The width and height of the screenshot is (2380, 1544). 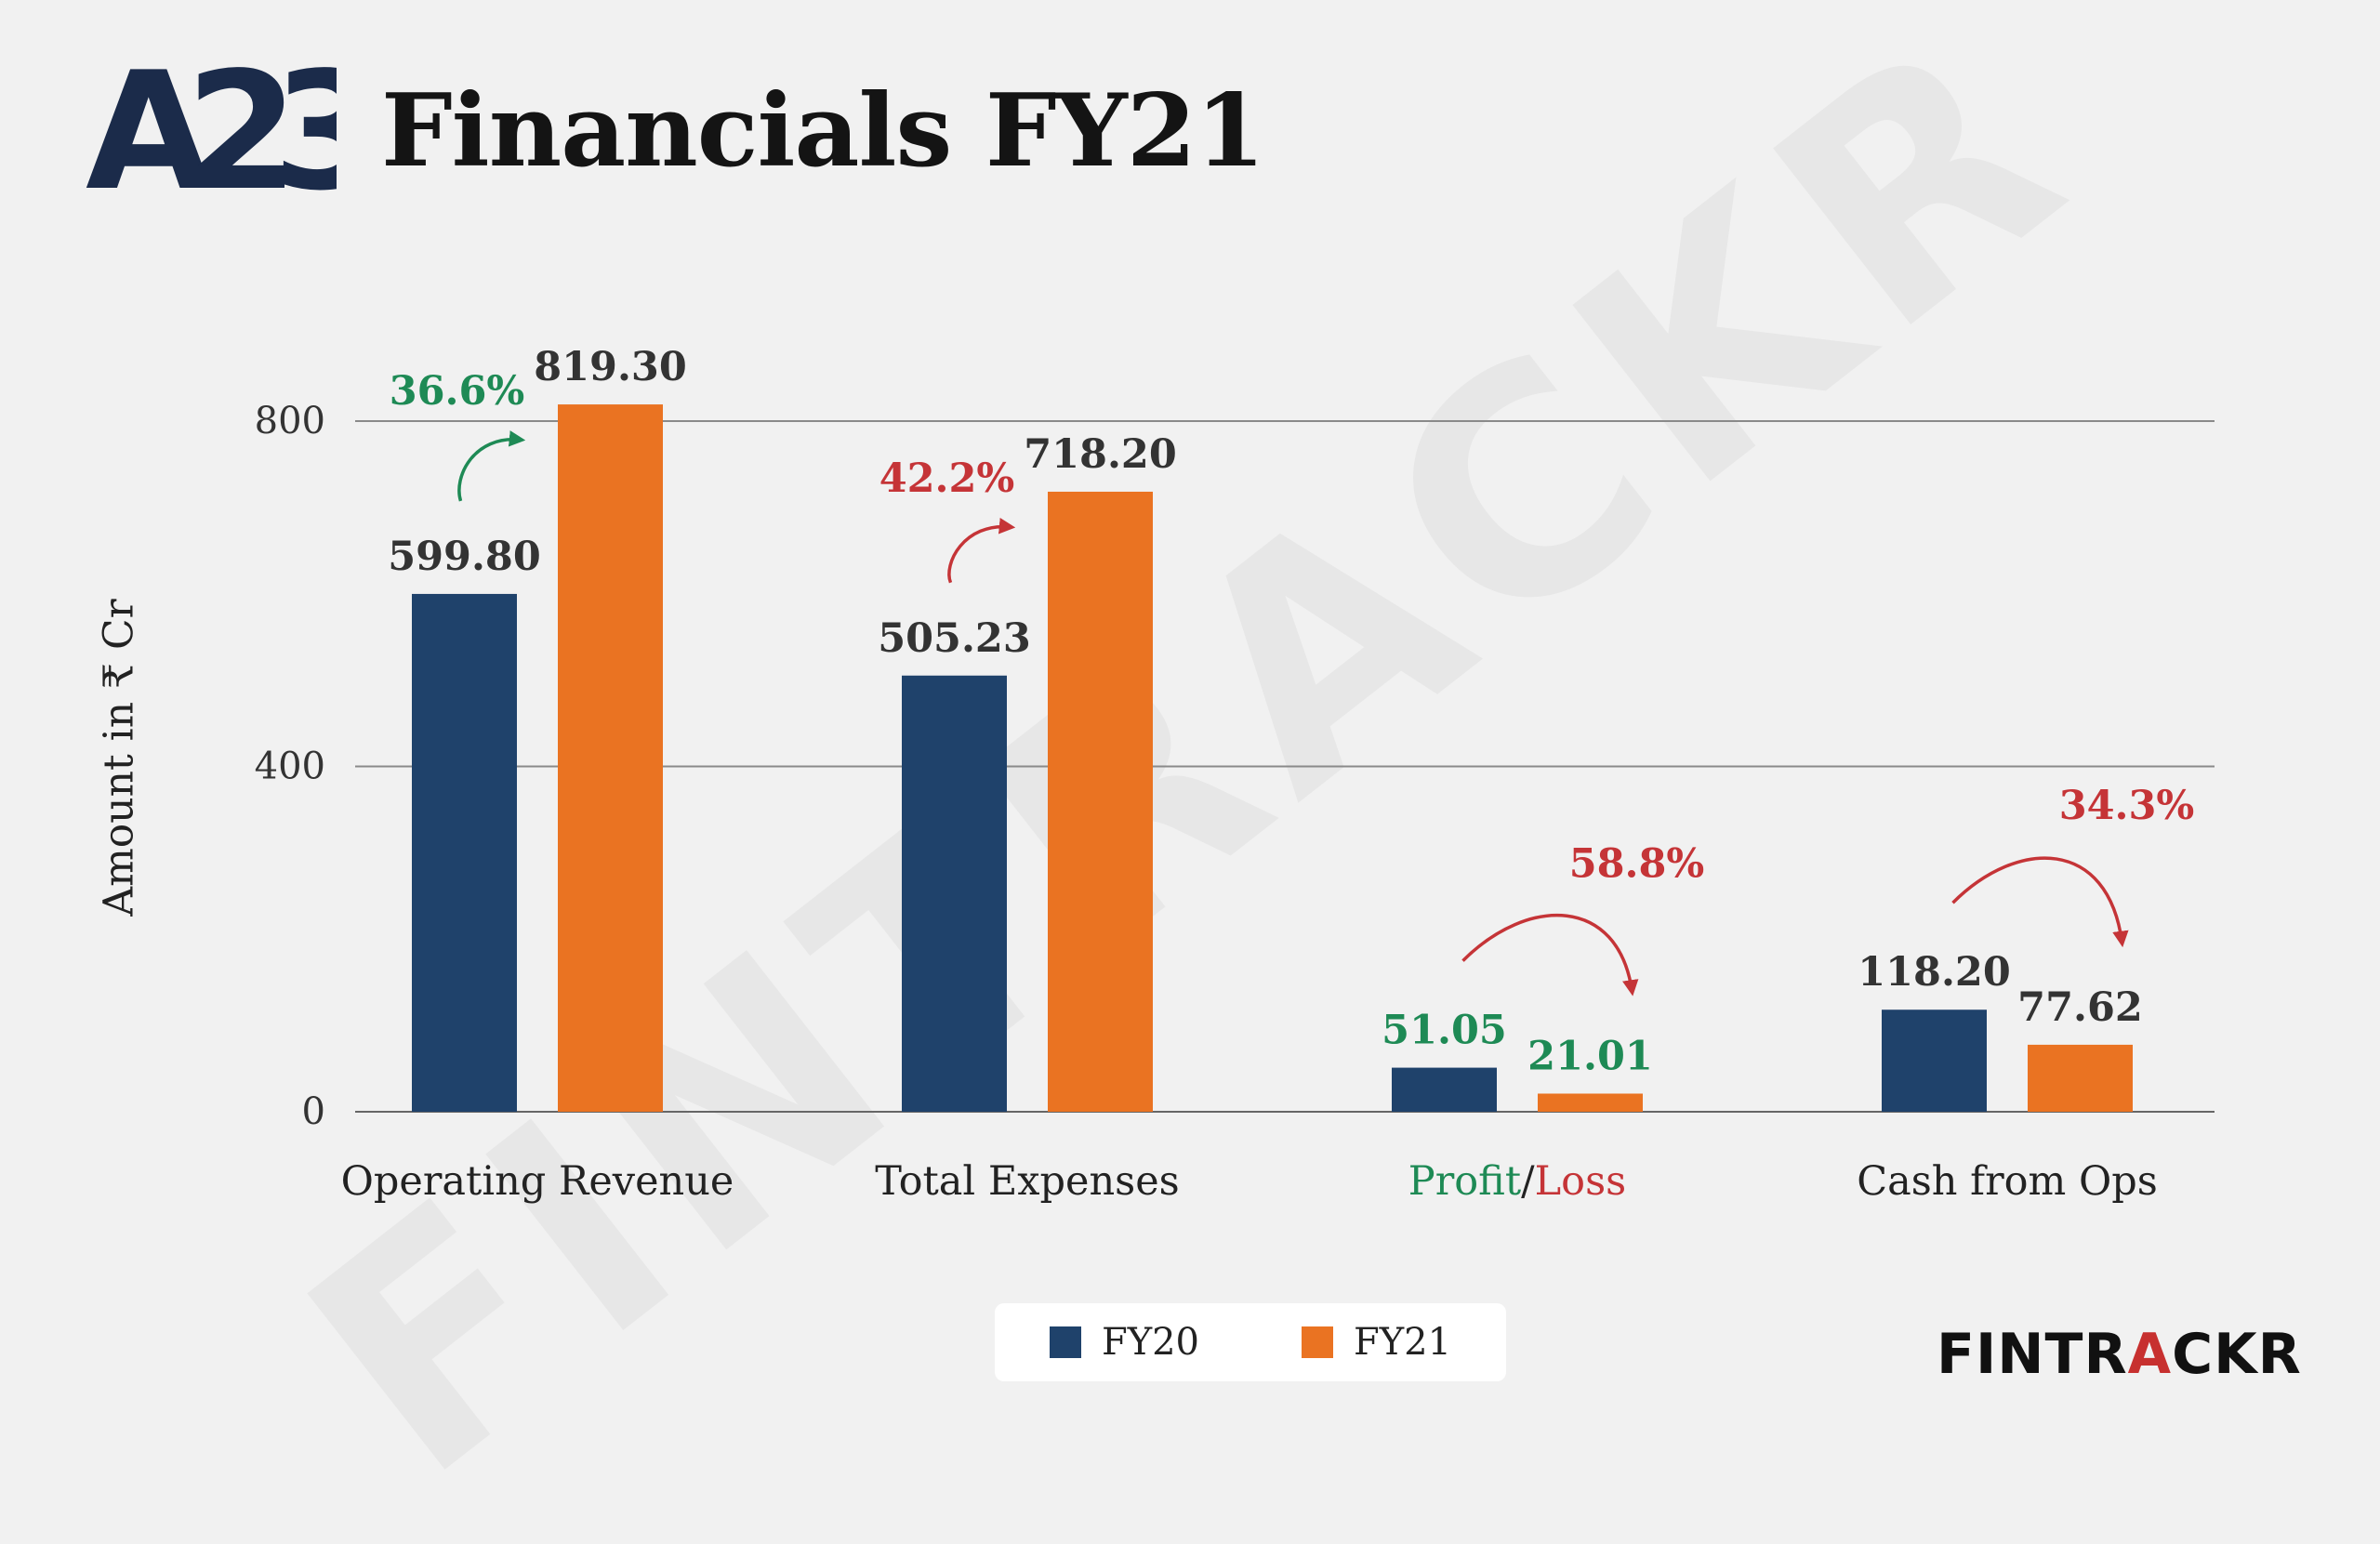 I want to click on data-label-fy20-2: 51.05, so click(x=1444, y=1031).